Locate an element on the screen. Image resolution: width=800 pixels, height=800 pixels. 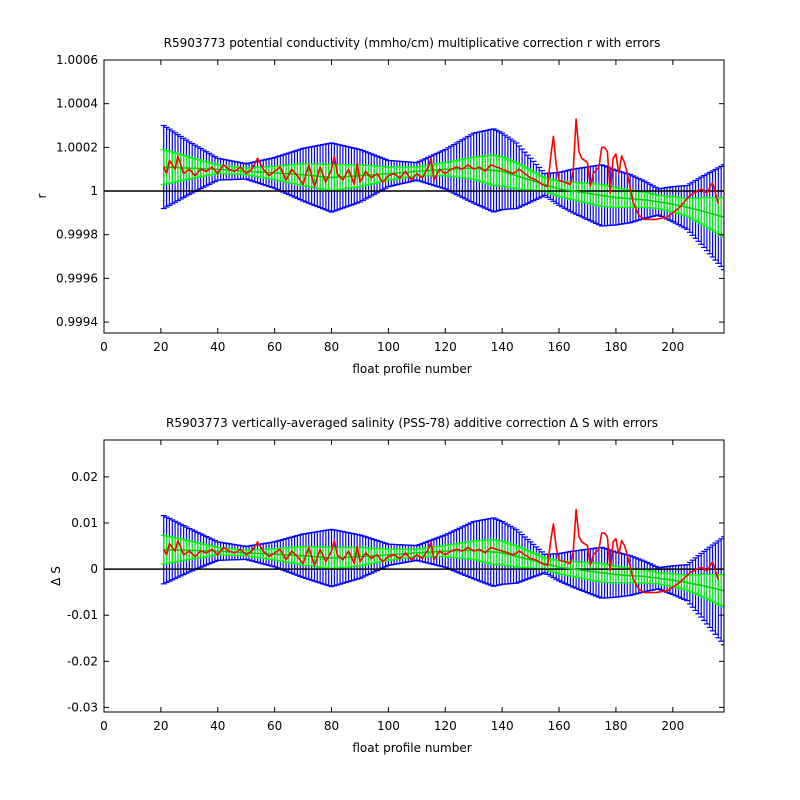
y-tick-label: -0.03 is located at coordinates (82, 707).